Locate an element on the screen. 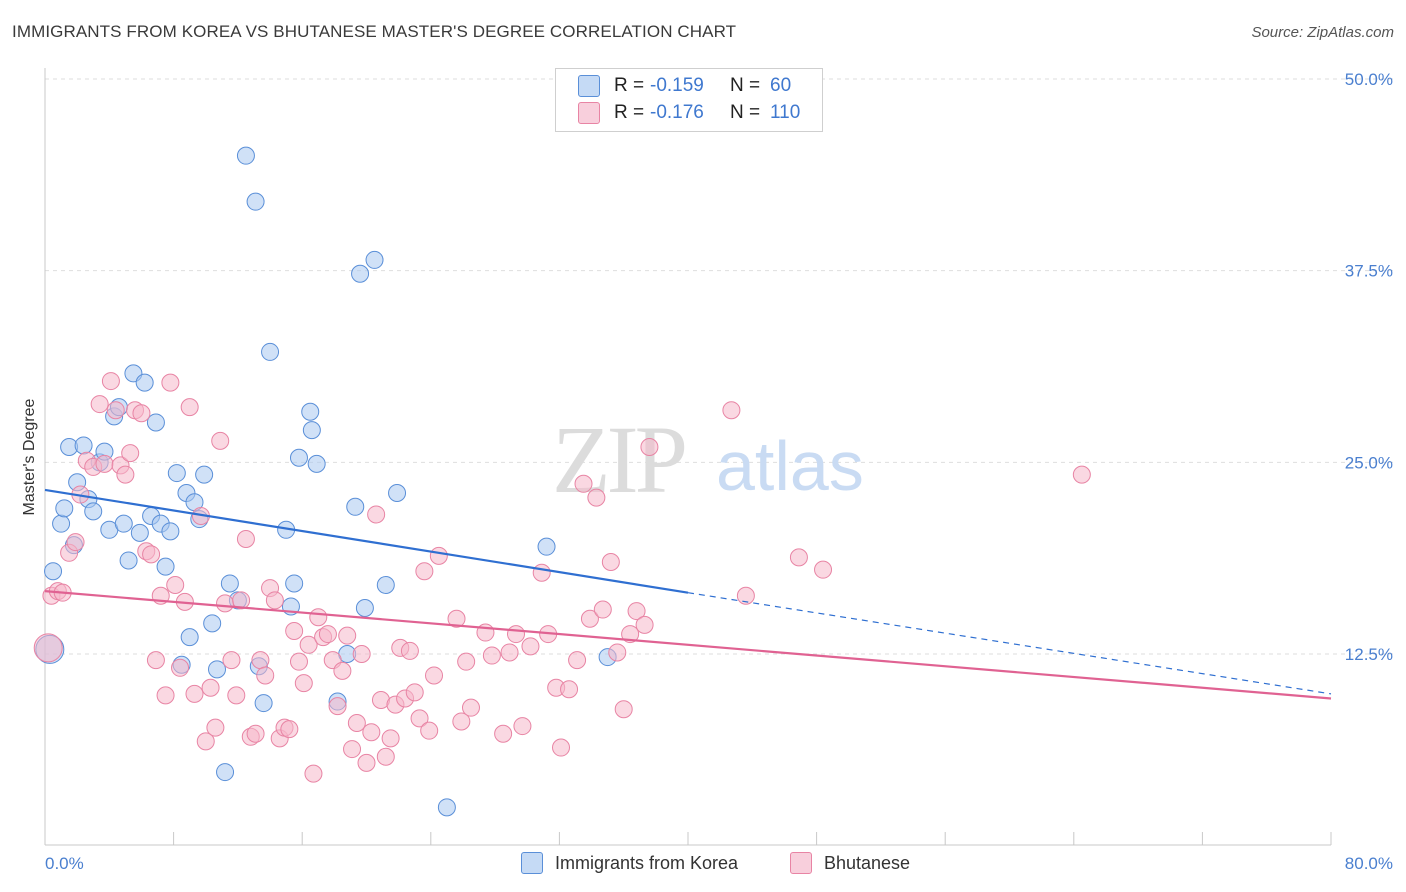 Image resolution: width=1406 pixels, height=892 pixels. korea-trend-extension is located at coordinates (1009, 643).